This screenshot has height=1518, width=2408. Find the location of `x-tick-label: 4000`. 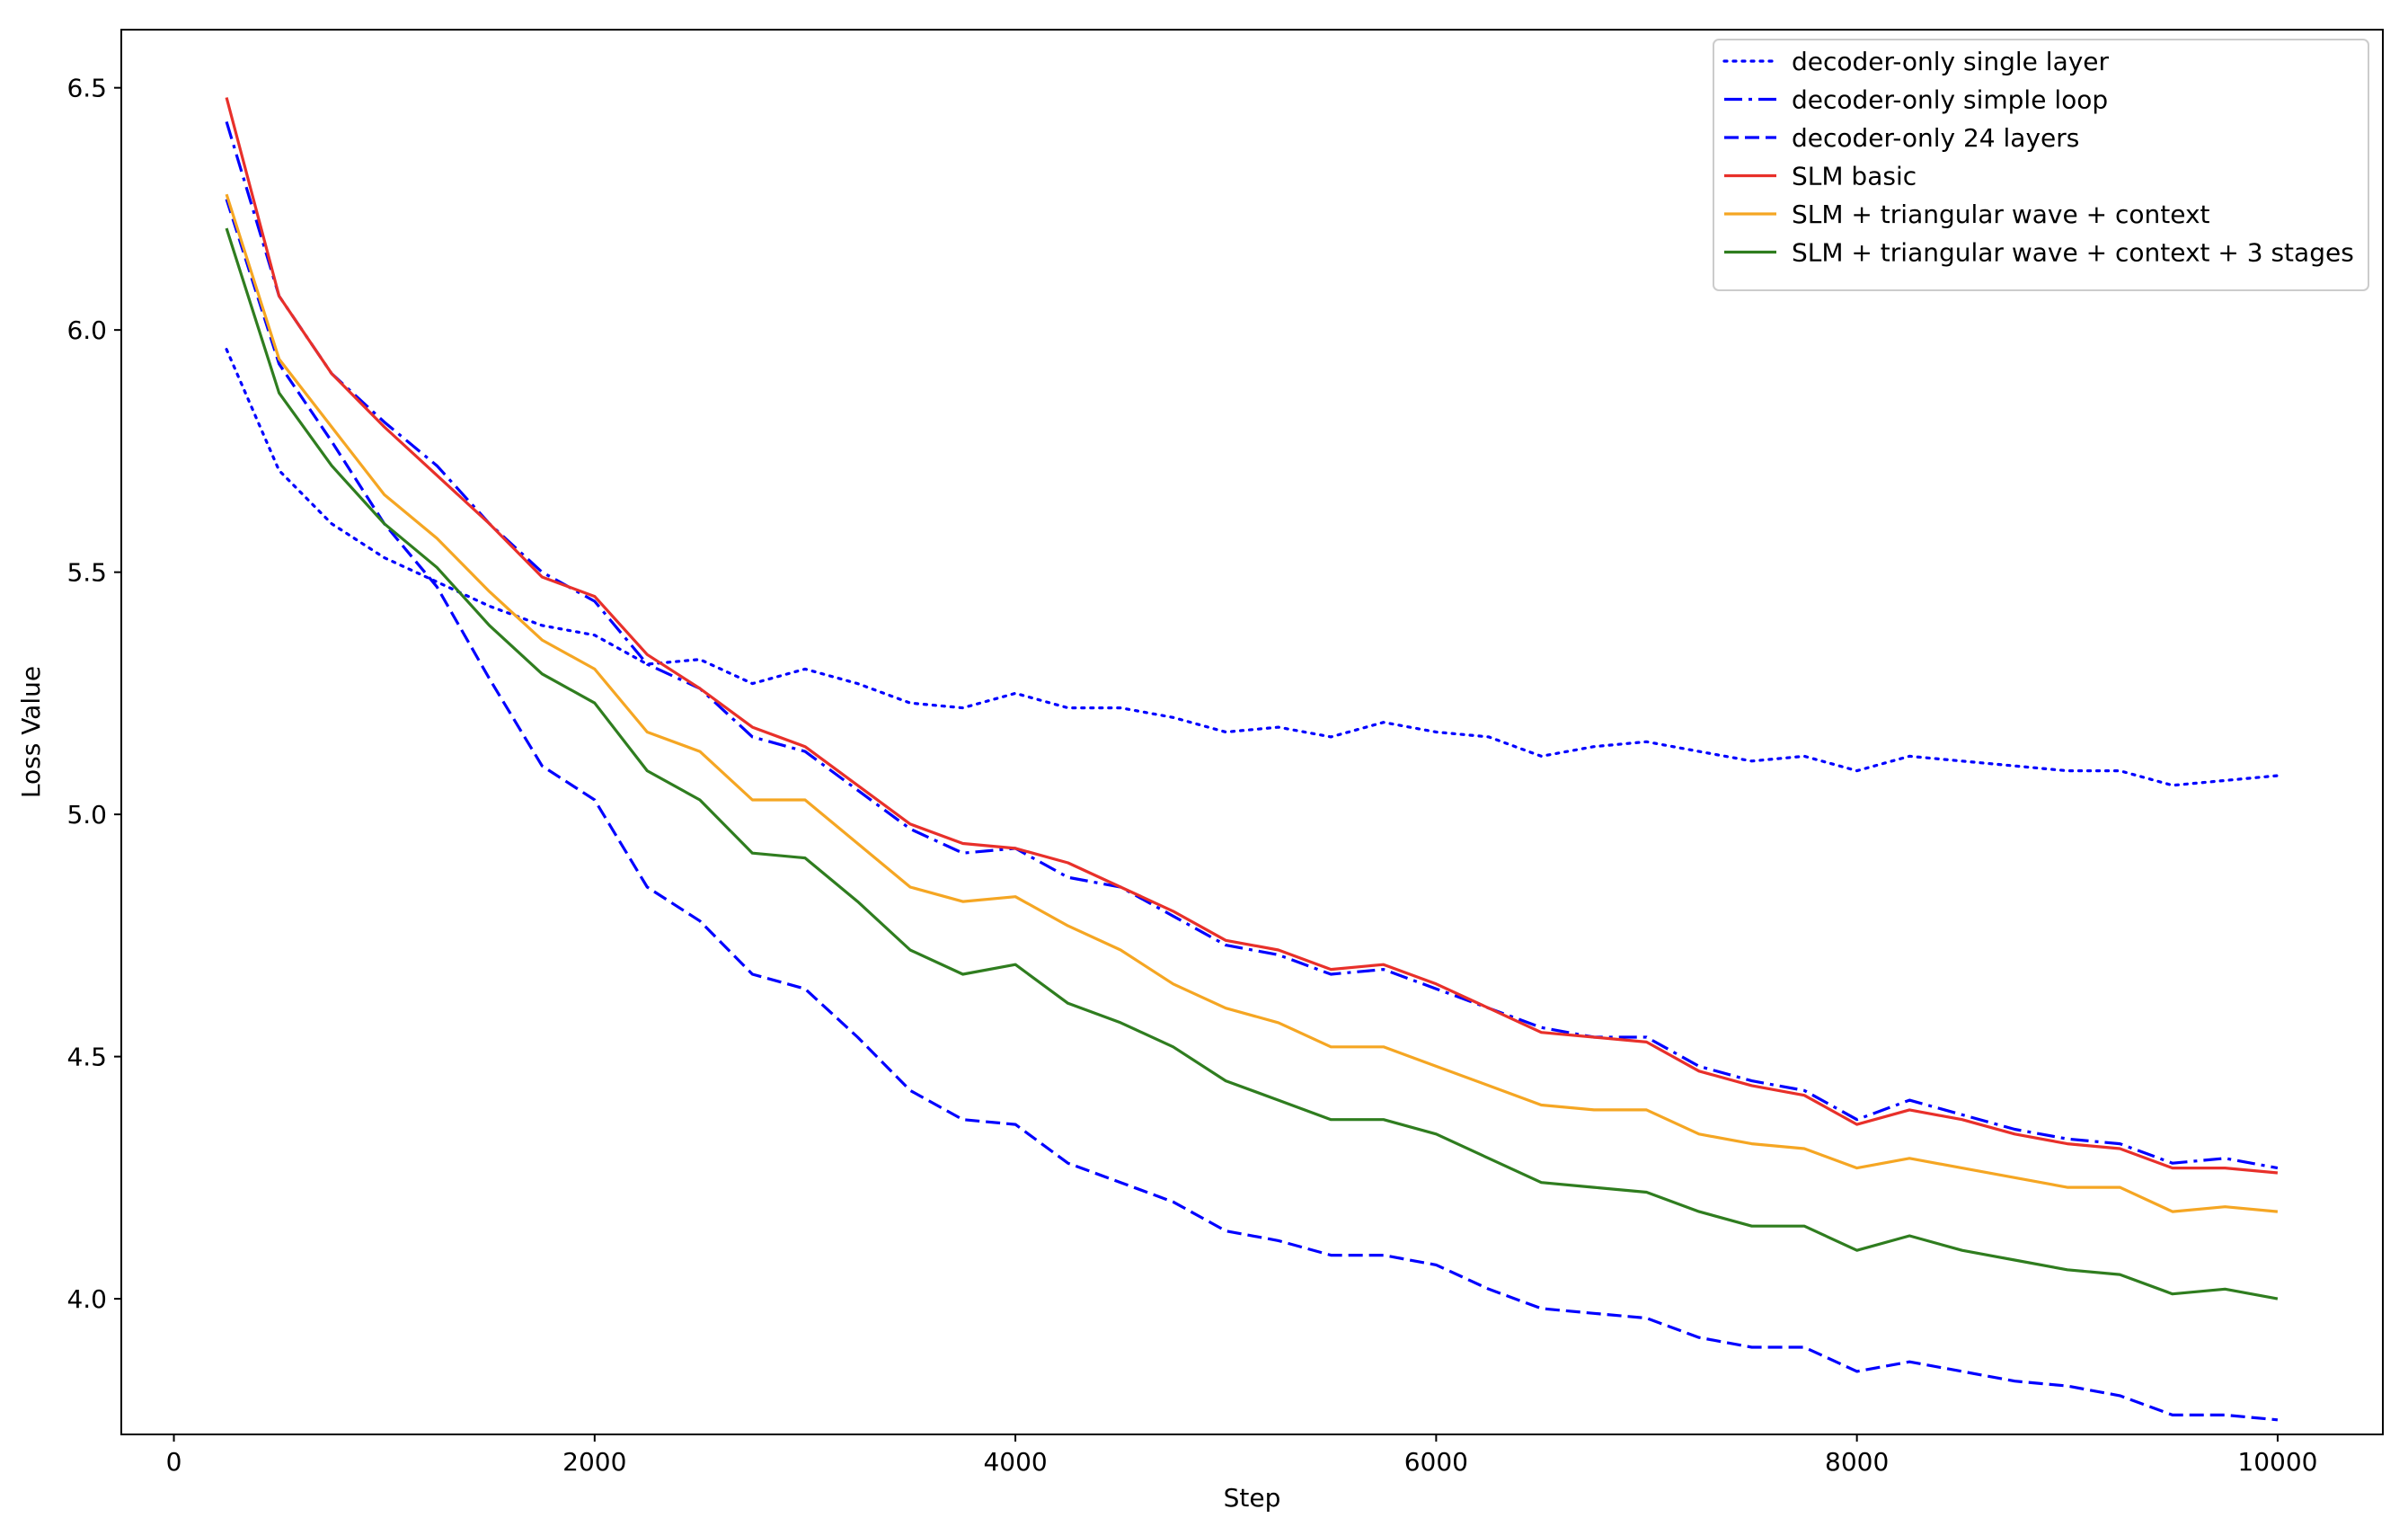

x-tick-label: 4000 is located at coordinates (1015, 1462).